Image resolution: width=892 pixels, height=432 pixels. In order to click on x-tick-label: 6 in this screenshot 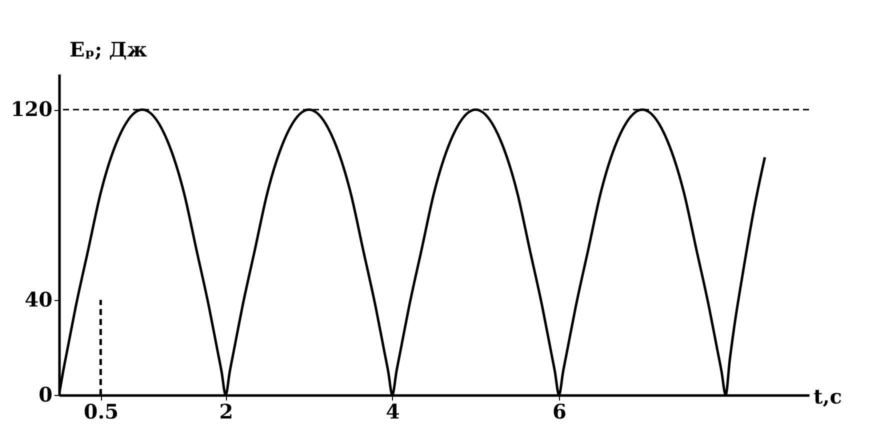, I will do `click(559, 412)`.